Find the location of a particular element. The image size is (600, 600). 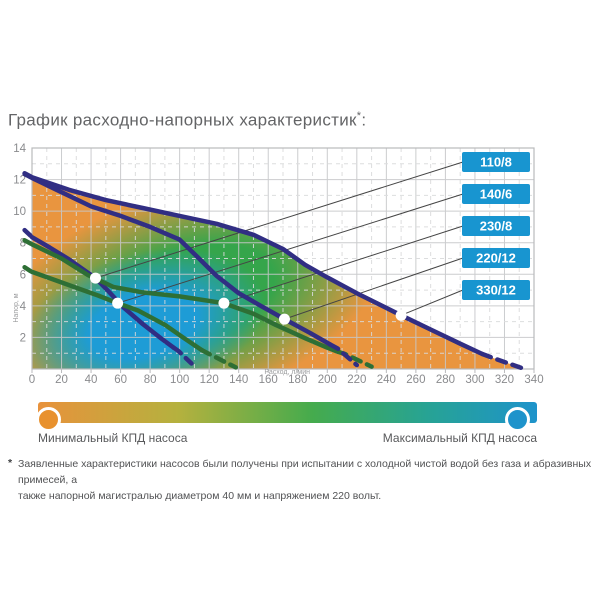

y-tick-label: 8 is located at coordinates (23, 244).